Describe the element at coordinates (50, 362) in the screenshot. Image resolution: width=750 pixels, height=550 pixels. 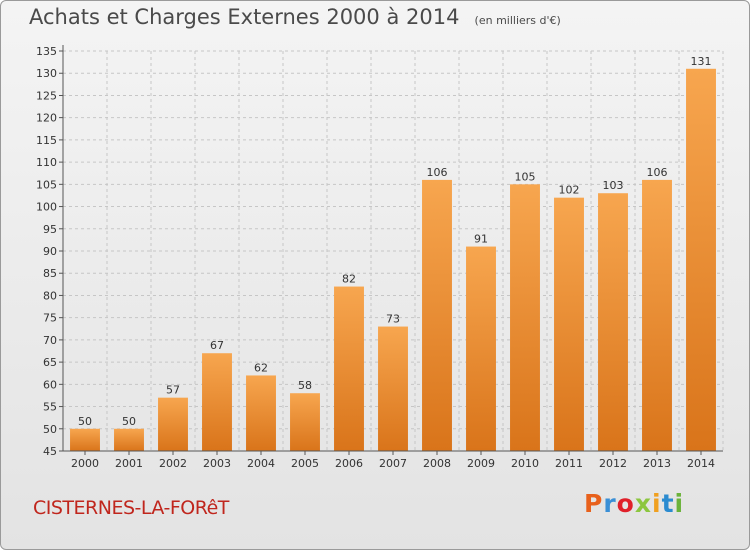
I see `y-tick-label: 65` at that location.